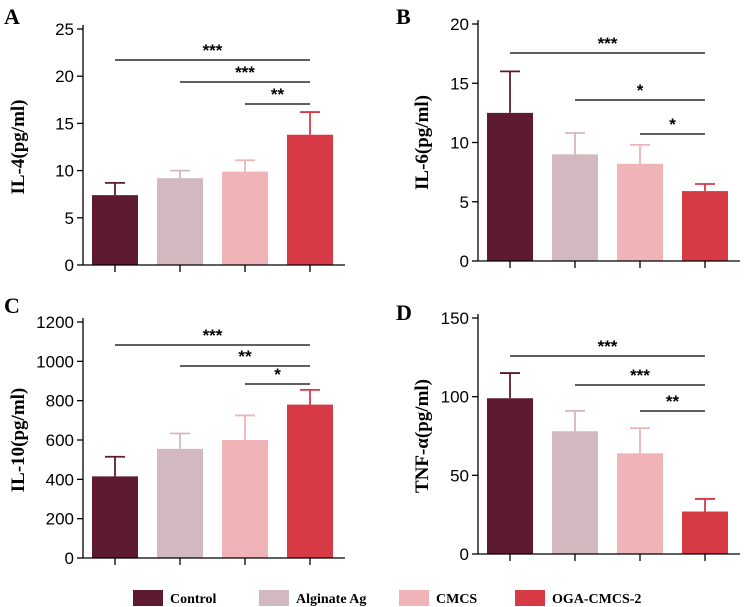 The width and height of the screenshot is (754, 607). What do you see at coordinates (459, 475) in the screenshot?
I see `y-tick-label: 50` at bounding box center [459, 475].